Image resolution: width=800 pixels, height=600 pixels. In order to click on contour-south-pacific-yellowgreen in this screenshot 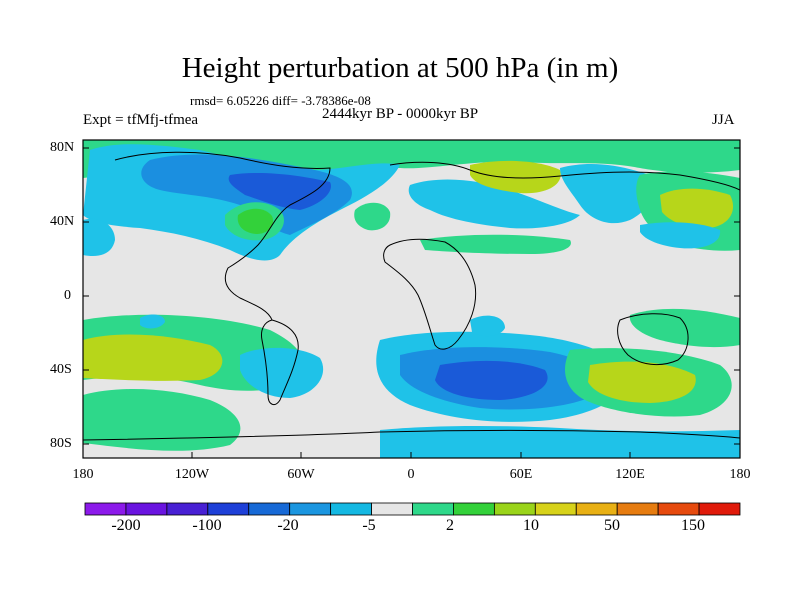, I will do `click(153, 357)`.